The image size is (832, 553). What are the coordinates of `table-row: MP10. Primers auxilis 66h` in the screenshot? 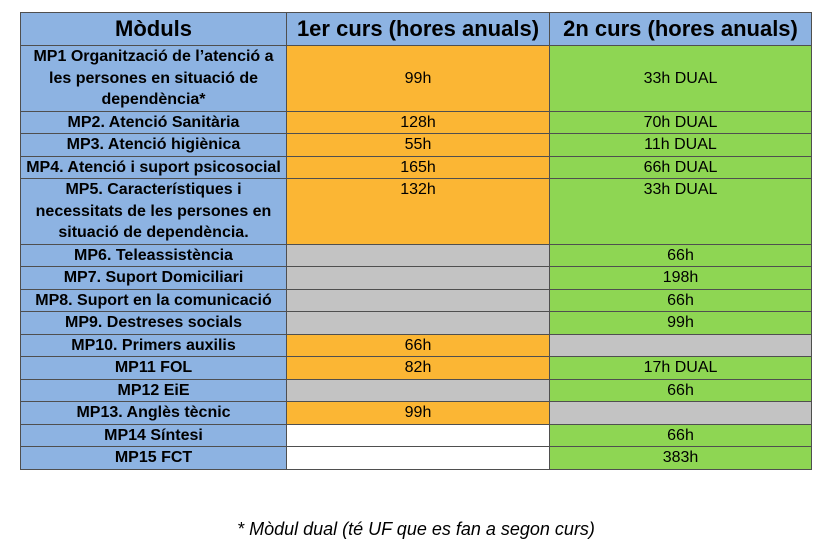 It's located at (416, 345).